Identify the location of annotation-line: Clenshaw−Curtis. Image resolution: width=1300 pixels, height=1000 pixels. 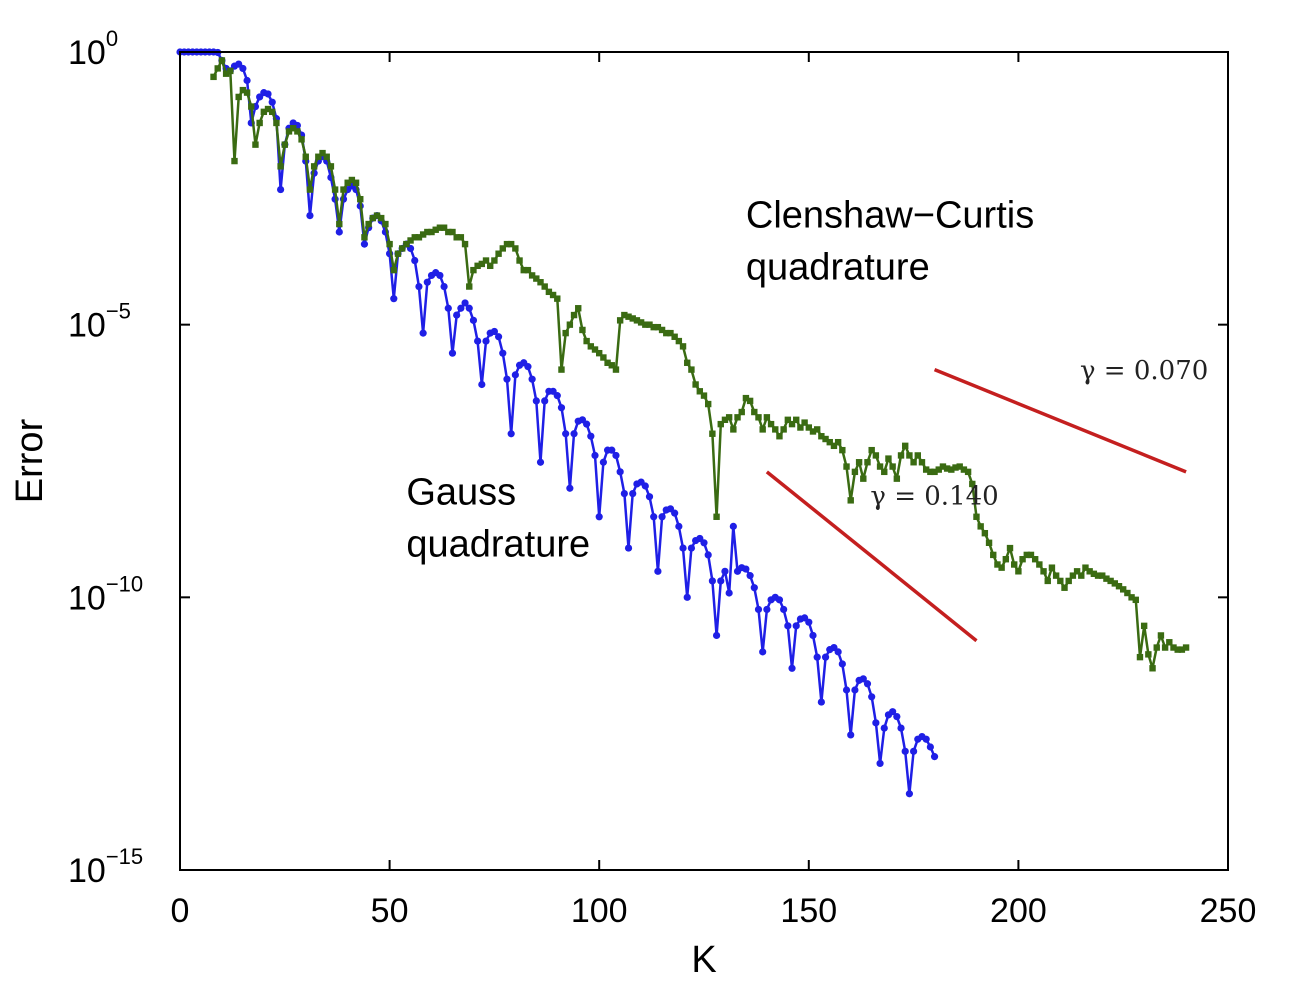
(890, 216).